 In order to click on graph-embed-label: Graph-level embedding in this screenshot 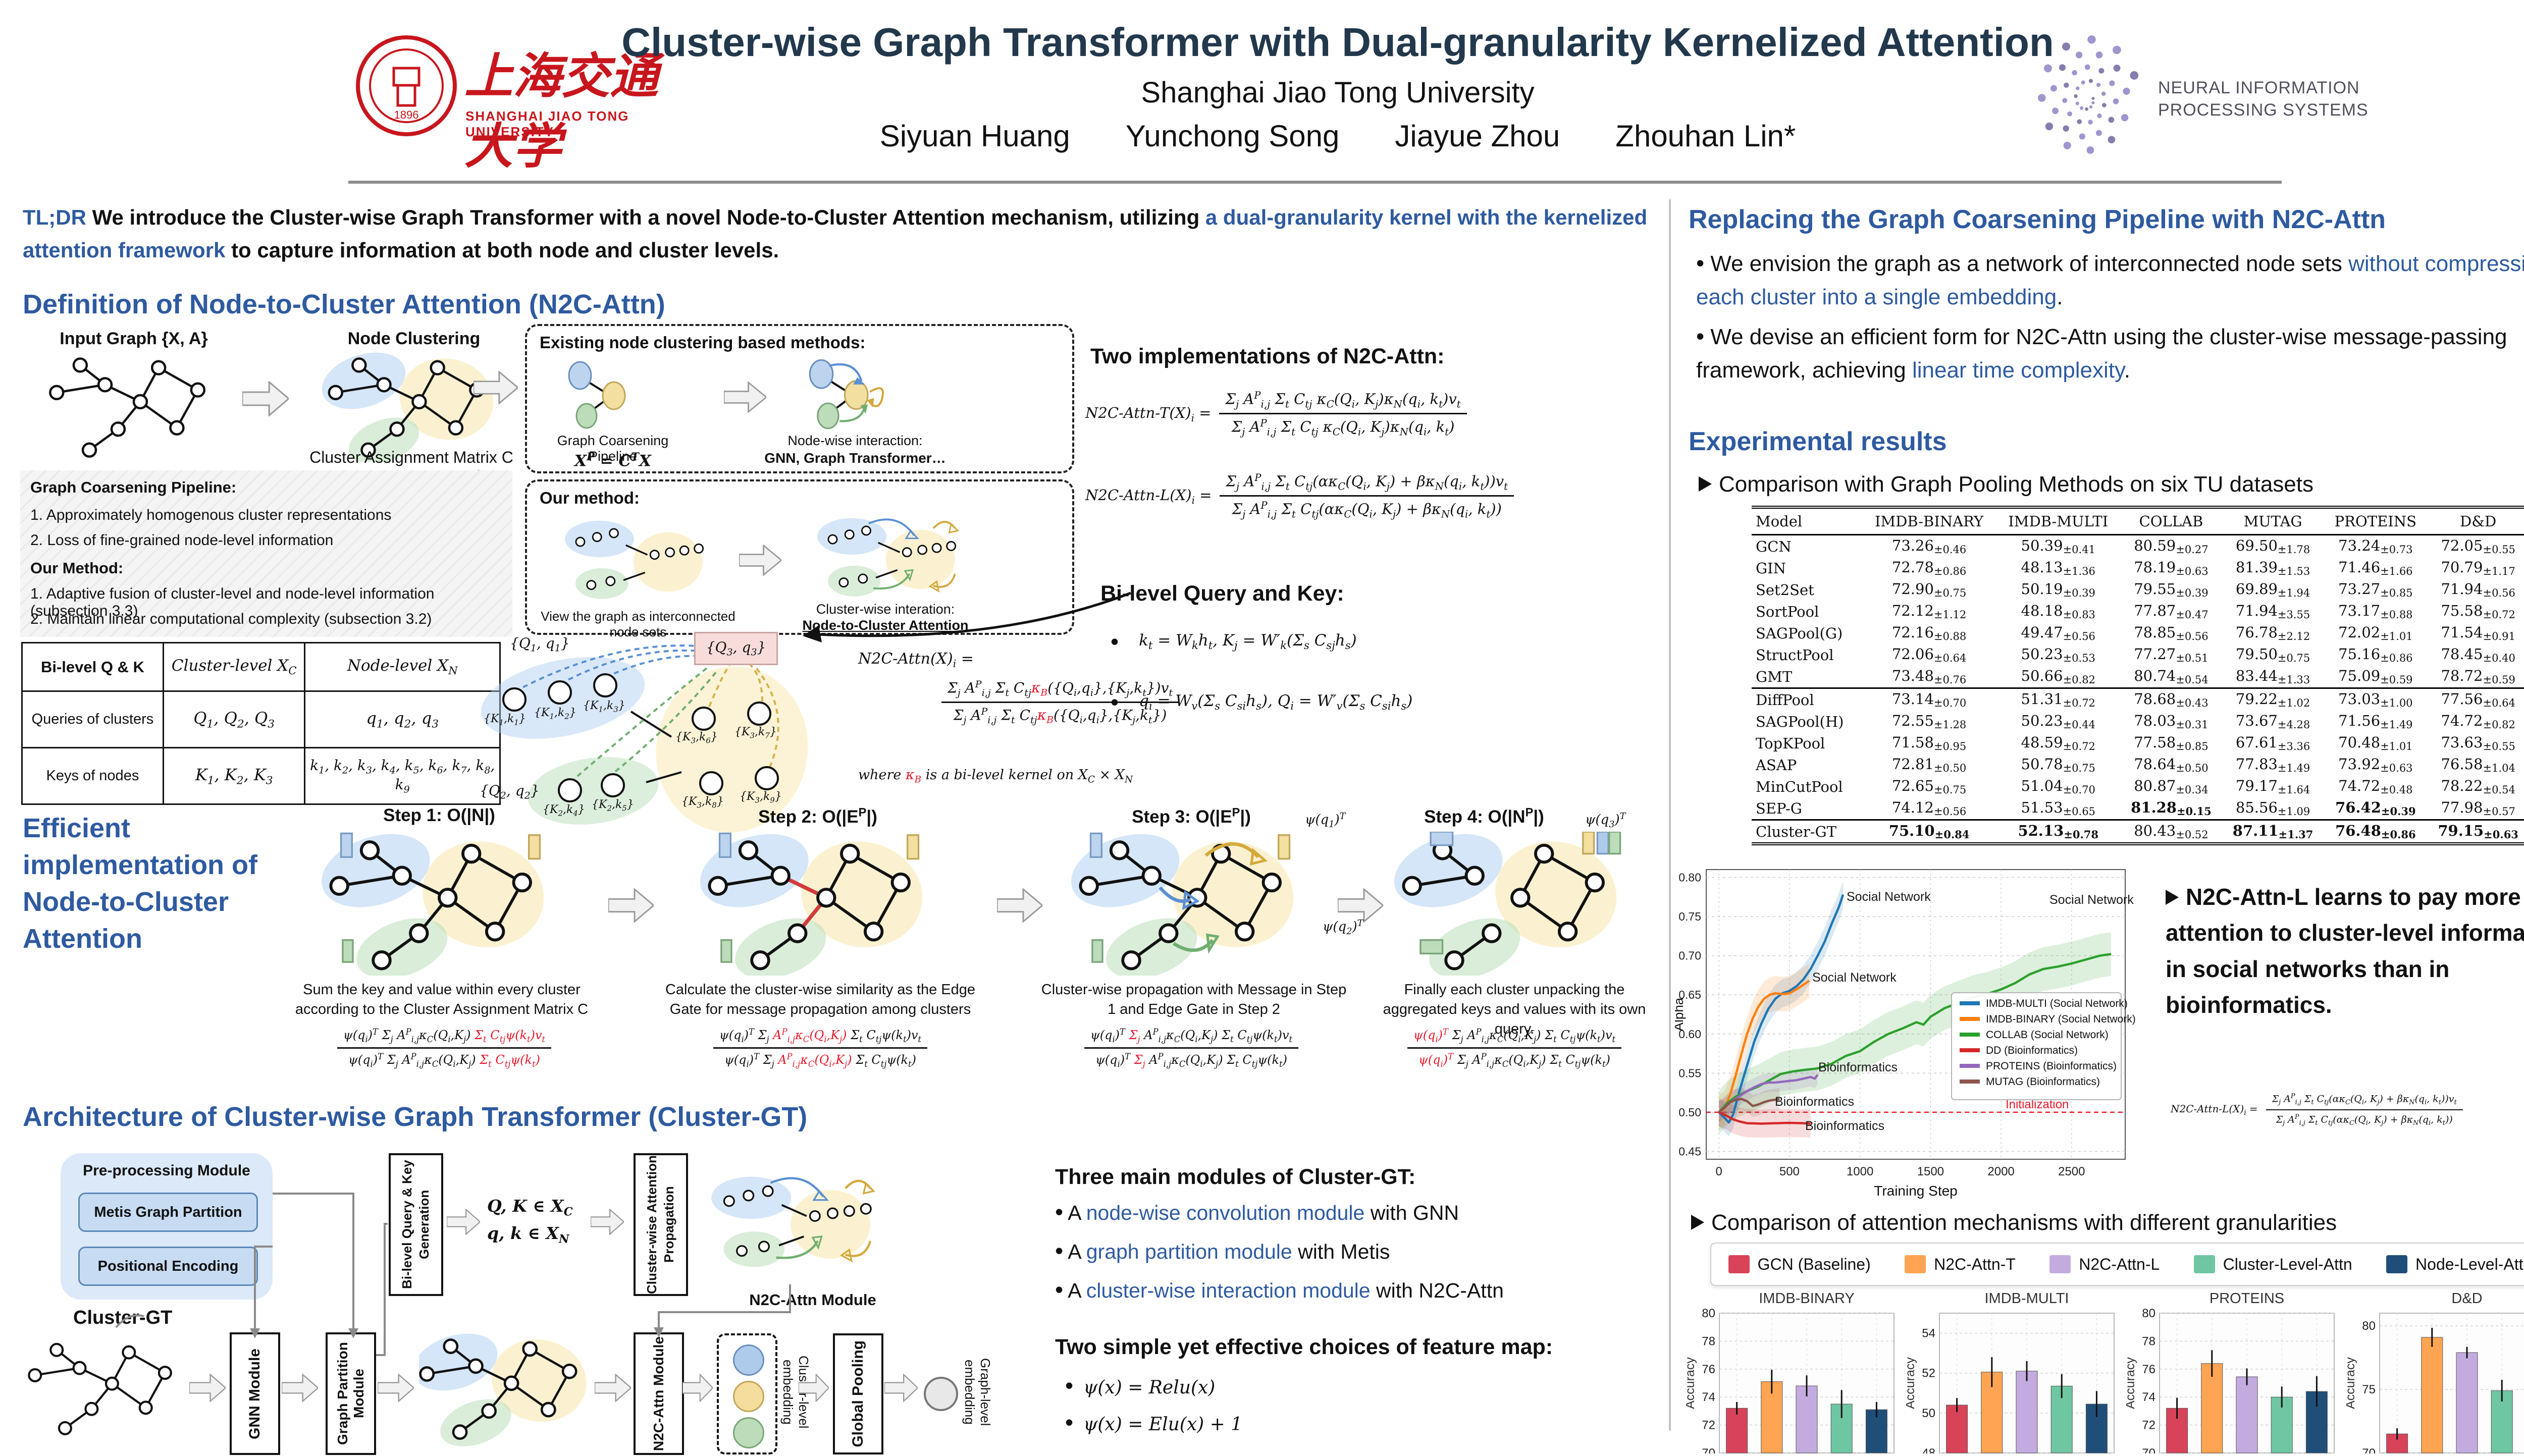, I will do `click(978, 1392)`.